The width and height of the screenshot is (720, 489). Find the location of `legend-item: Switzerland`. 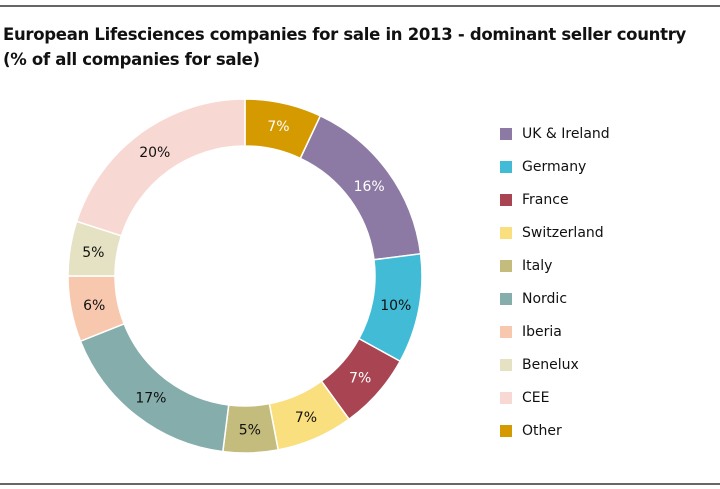

legend-item: Switzerland is located at coordinates (555, 232).